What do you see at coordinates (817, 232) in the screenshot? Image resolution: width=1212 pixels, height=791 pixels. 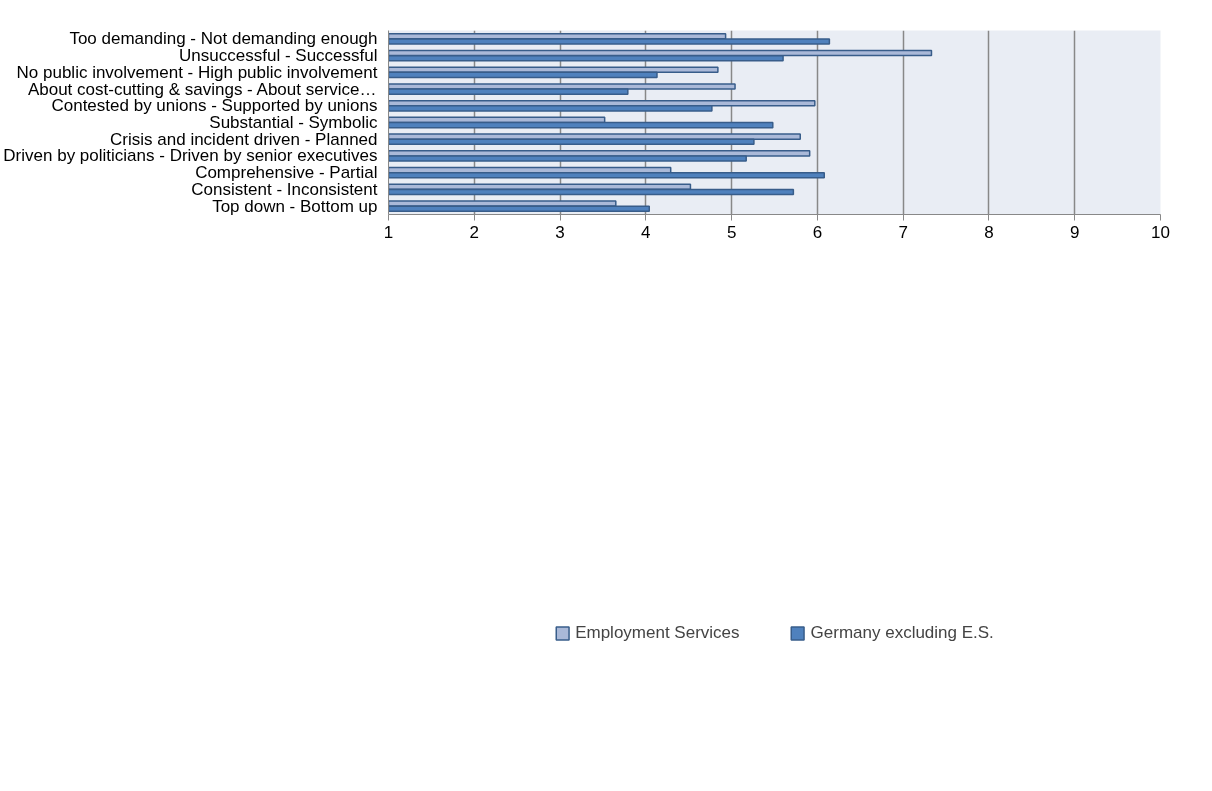 I see `x-tick-label: 6` at bounding box center [817, 232].